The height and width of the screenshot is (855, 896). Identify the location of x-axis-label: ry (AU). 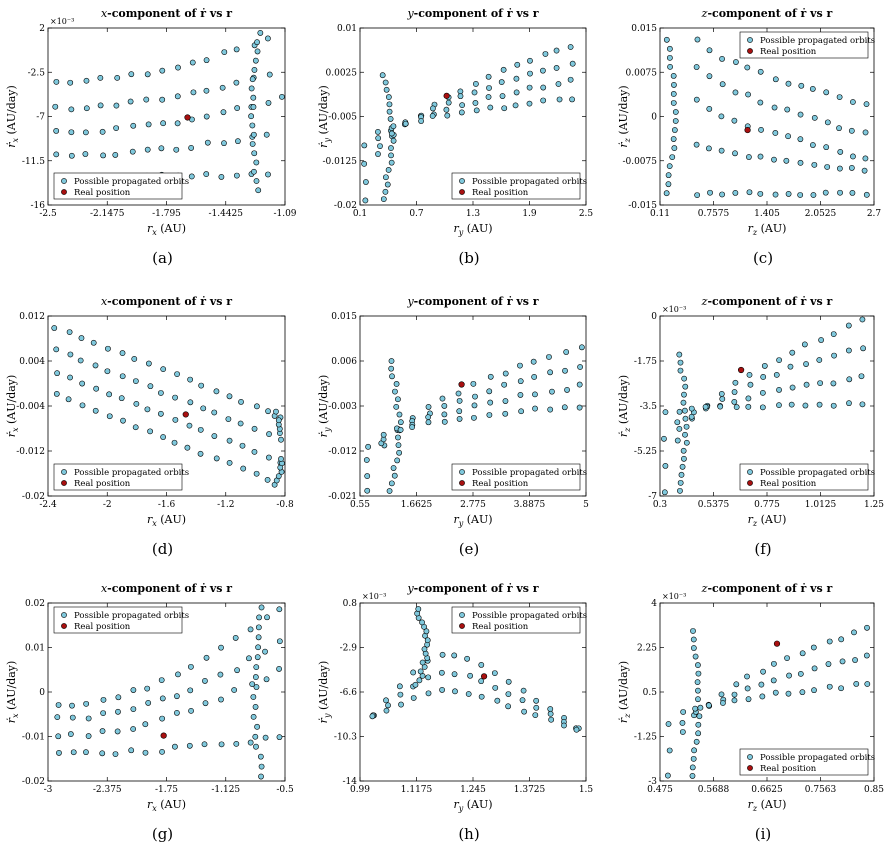
(472, 229).